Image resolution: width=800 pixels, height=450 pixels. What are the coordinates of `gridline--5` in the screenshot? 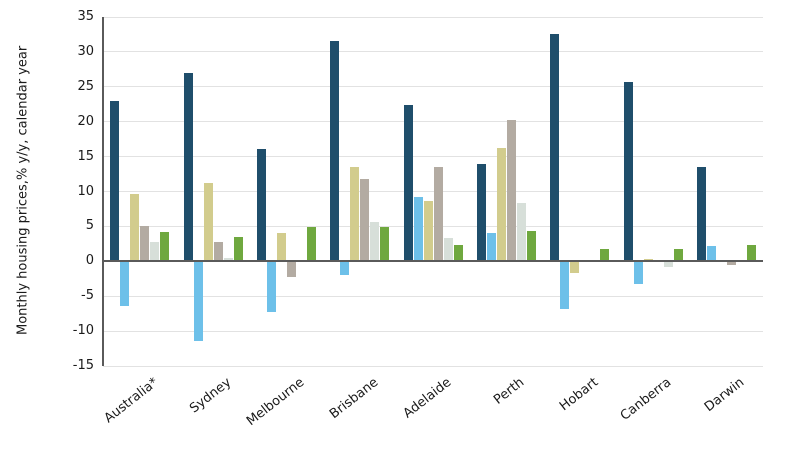 It's located at (433, 296).